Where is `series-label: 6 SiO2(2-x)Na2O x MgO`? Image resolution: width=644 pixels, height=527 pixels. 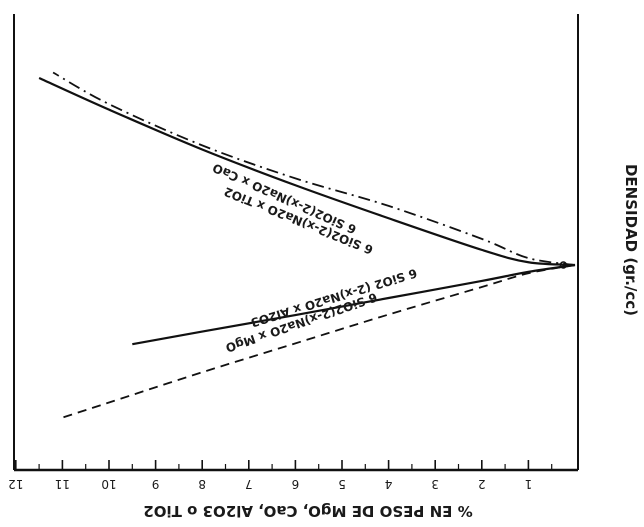
series-label: 6 SiO2(2-x)Na2O x MgO is located at coordinates (301, 322).